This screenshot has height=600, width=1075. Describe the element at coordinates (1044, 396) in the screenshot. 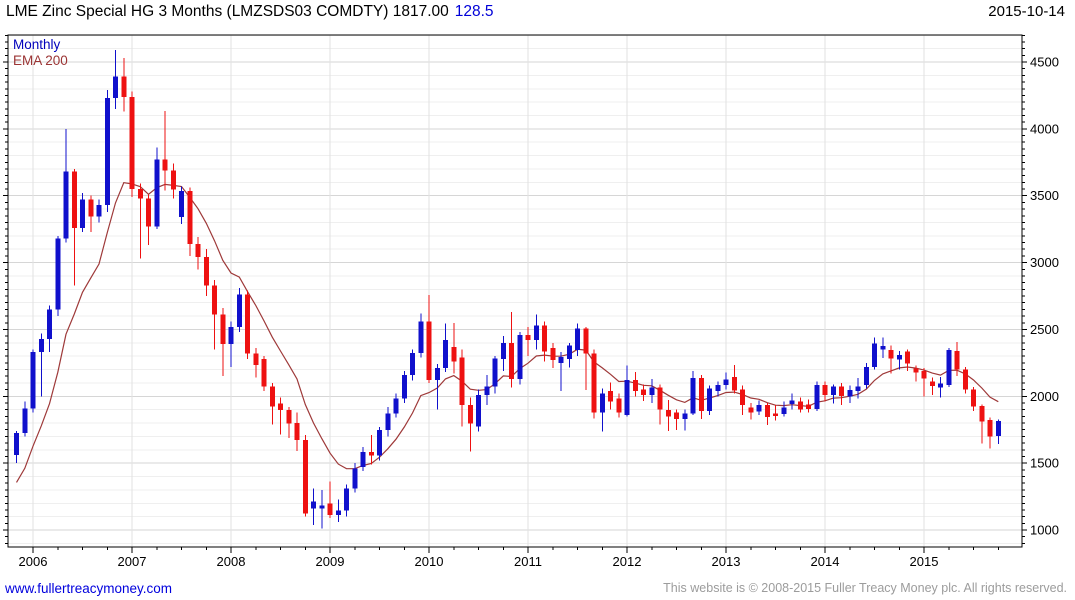

I see `svg-text: 2000` at that location.